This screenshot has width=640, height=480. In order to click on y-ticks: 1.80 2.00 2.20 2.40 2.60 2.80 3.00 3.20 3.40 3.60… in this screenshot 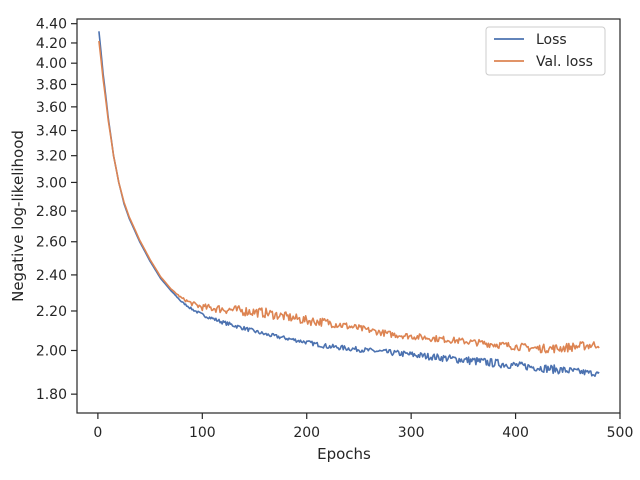, I will do `click(56, 210)`.